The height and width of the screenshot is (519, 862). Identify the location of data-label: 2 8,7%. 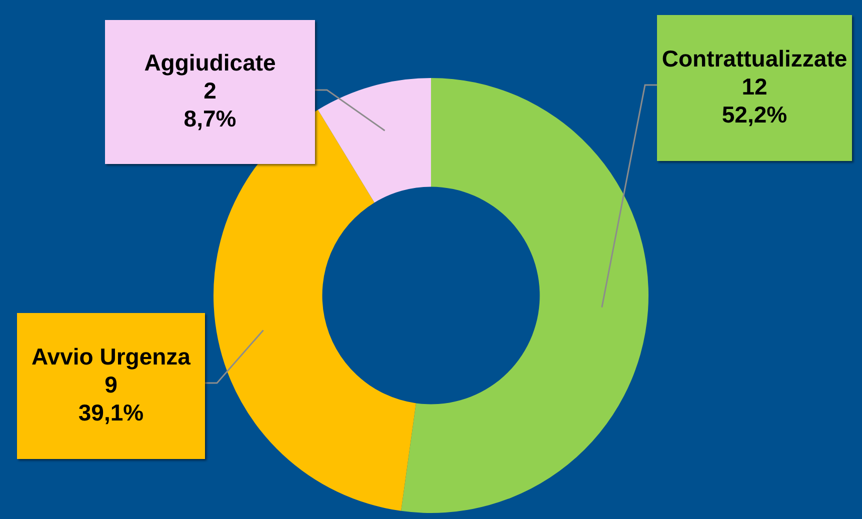
(210, 104).